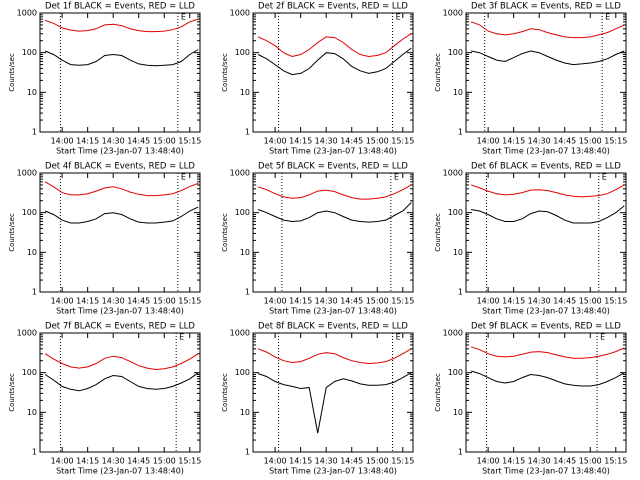 This screenshot has height=480, width=640. What do you see at coordinates (120, 167) in the screenshot?
I see `chart-title: Det 4f BLACK = Events, RED = LLD` at bounding box center [120, 167].